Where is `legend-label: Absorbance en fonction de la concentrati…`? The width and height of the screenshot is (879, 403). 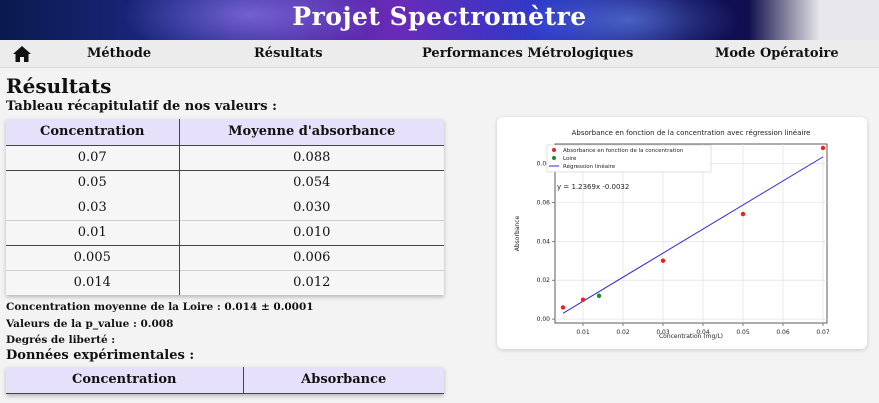 legend-label: Absorbance en fonction de la concentrati… is located at coordinates (623, 151).